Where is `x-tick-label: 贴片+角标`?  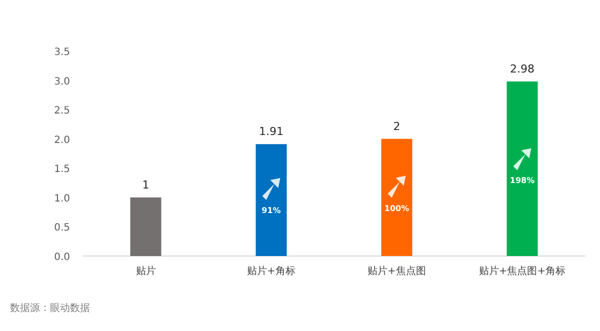 x-tick-label: 贴片+角标 is located at coordinates (271, 271).